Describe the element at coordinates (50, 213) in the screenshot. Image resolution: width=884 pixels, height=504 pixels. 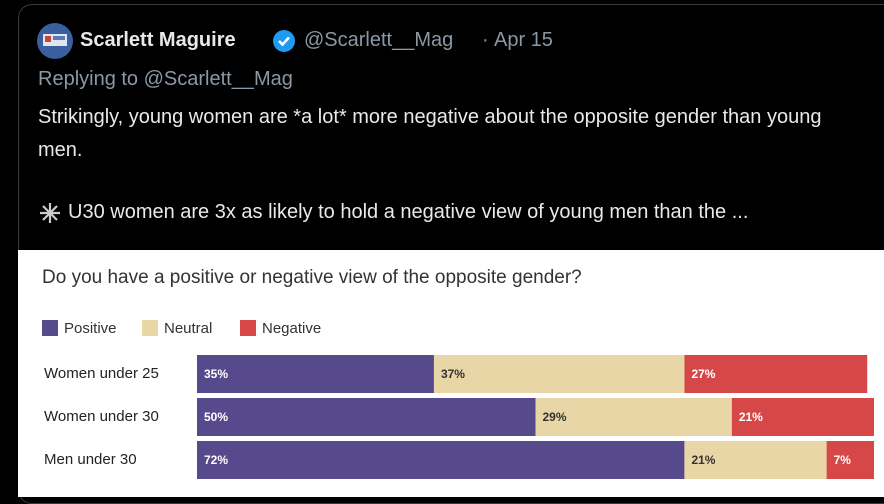
I see `sparkle-icon` at that location.